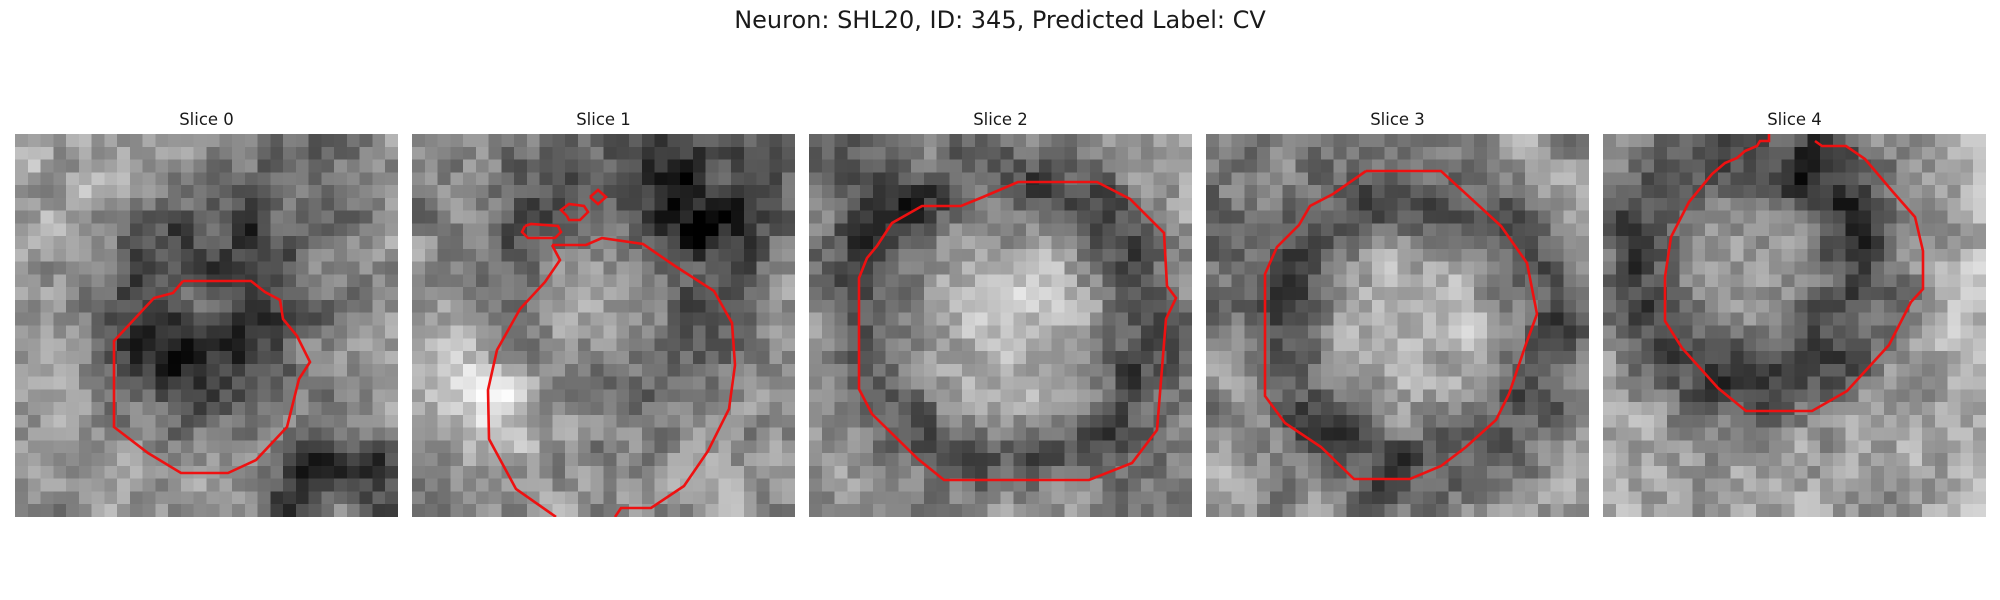  I want to click on slice-panel-4: Slice 4, so click(1794, 312).